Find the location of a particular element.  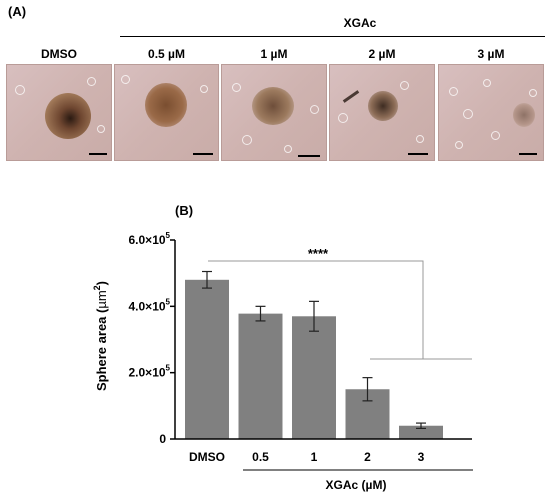

panel-b-label: (B) is located at coordinates (184, 210).